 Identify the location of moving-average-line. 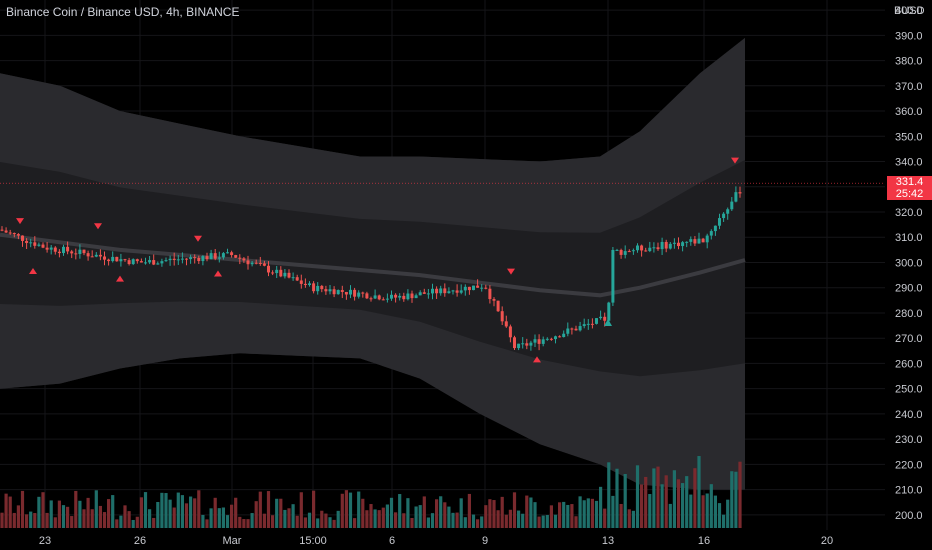
(373, 265).